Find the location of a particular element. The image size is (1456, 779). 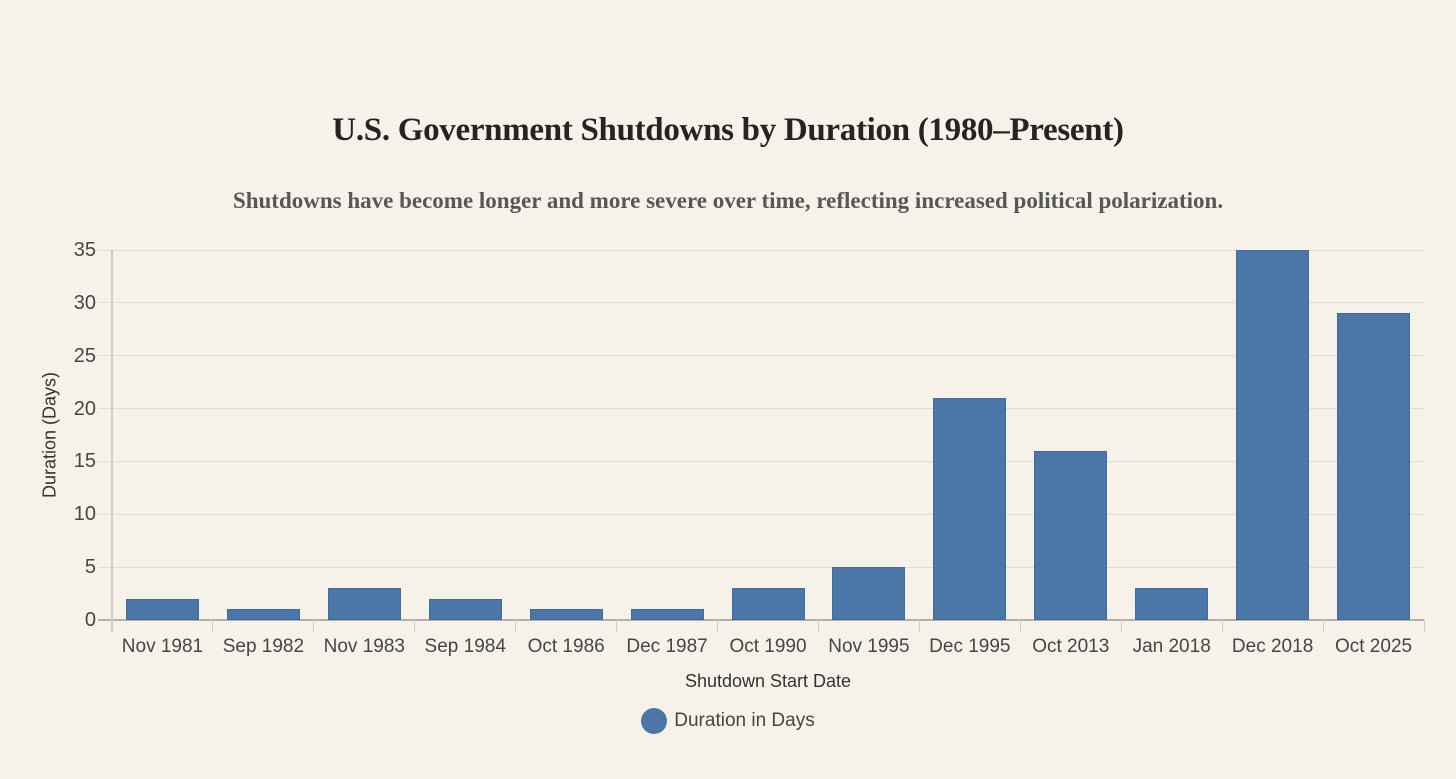

bar-dec-1987 is located at coordinates (667, 614).